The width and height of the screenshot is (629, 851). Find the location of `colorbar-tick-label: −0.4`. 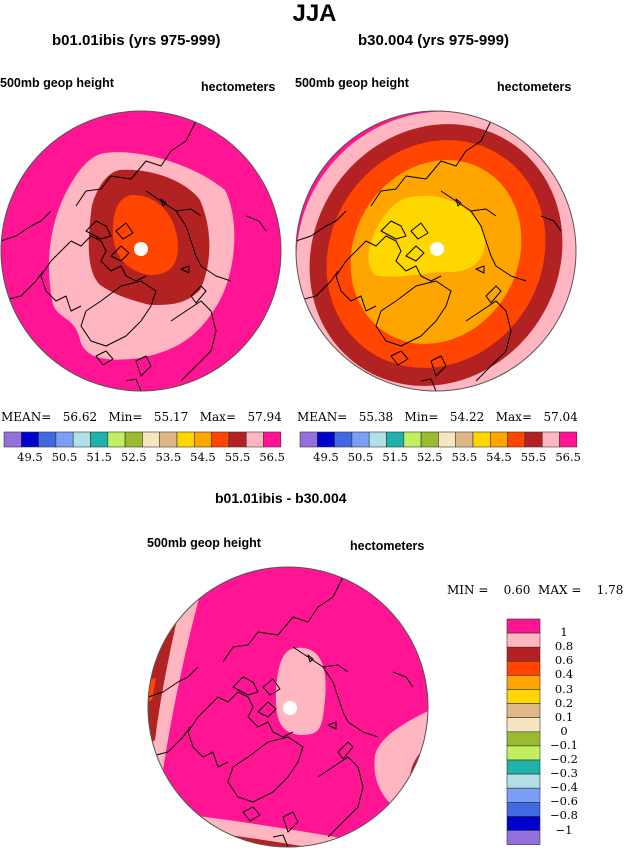

colorbar-tick-label: −0.4 is located at coordinates (564, 787).